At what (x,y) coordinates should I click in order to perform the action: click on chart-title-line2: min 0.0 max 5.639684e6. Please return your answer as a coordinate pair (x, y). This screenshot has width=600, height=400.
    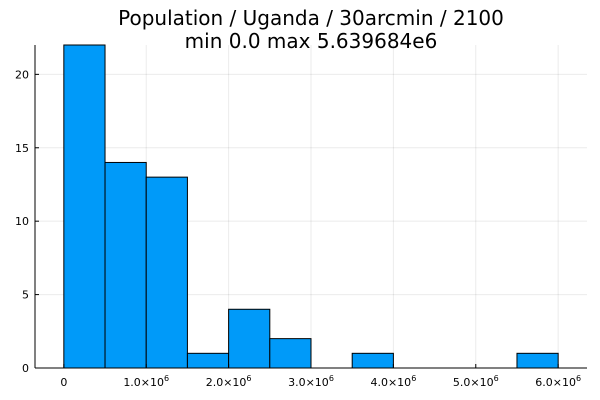
    Looking at the image, I should click on (311, 41).